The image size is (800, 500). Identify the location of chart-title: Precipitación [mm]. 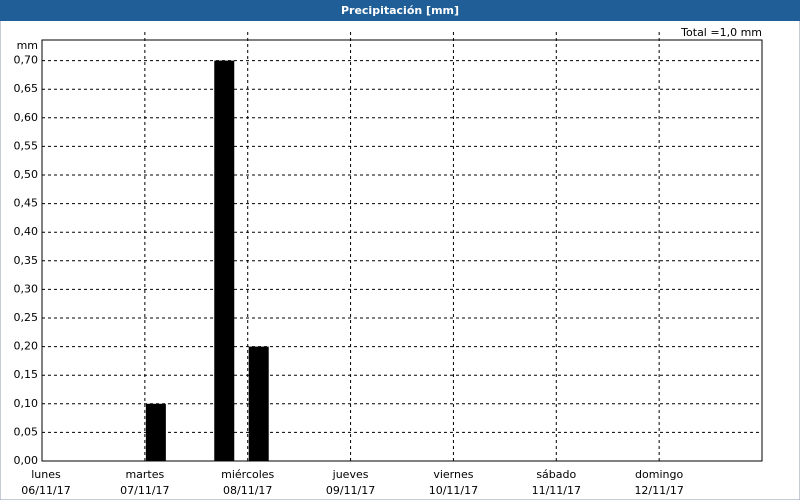
(400, 10).